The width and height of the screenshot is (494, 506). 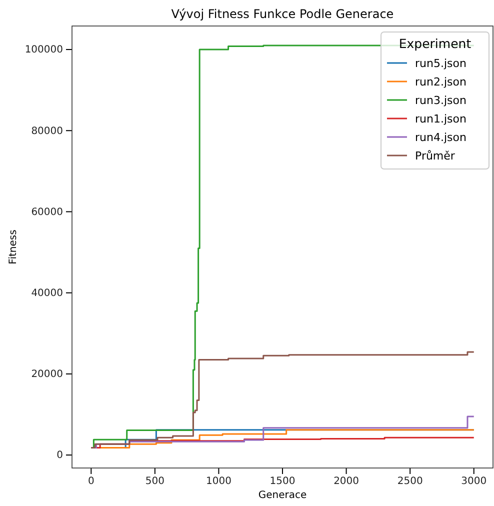 What do you see at coordinates (435, 43) in the screenshot?
I see `legend-title: Experiment` at bounding box center [435, 43].